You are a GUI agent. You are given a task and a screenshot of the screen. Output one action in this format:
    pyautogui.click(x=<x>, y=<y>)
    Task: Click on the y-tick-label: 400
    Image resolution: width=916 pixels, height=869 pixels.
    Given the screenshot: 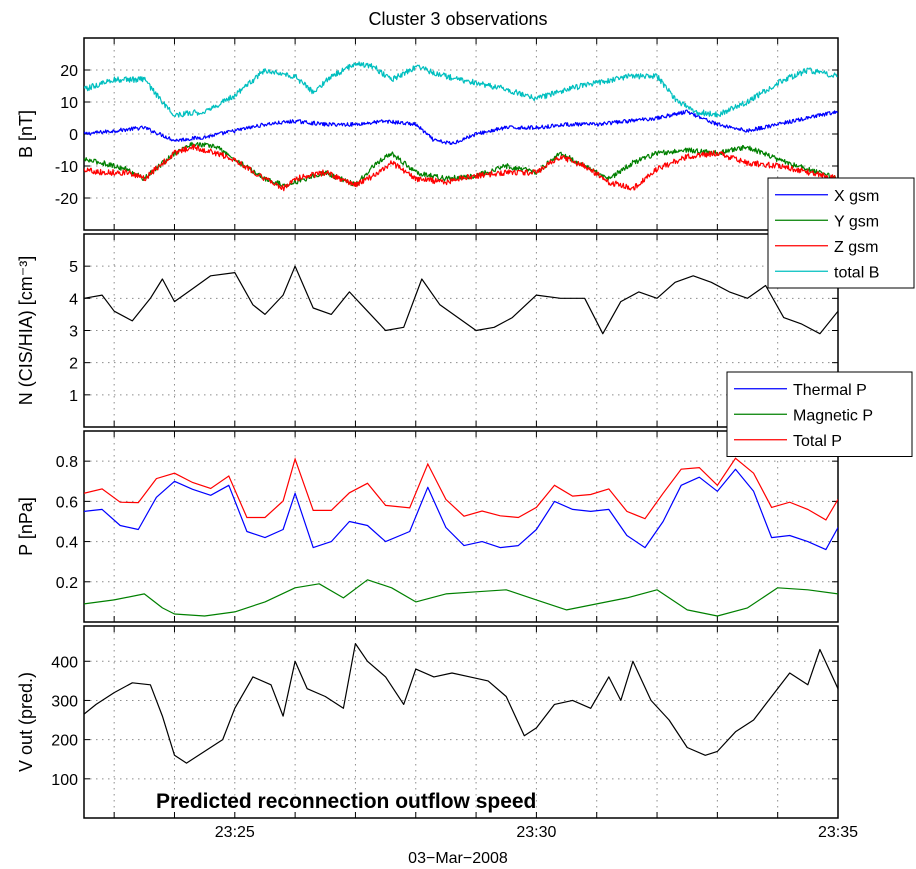 What is the action you would take?
    pyautogui.click(x=64, y=662)
    